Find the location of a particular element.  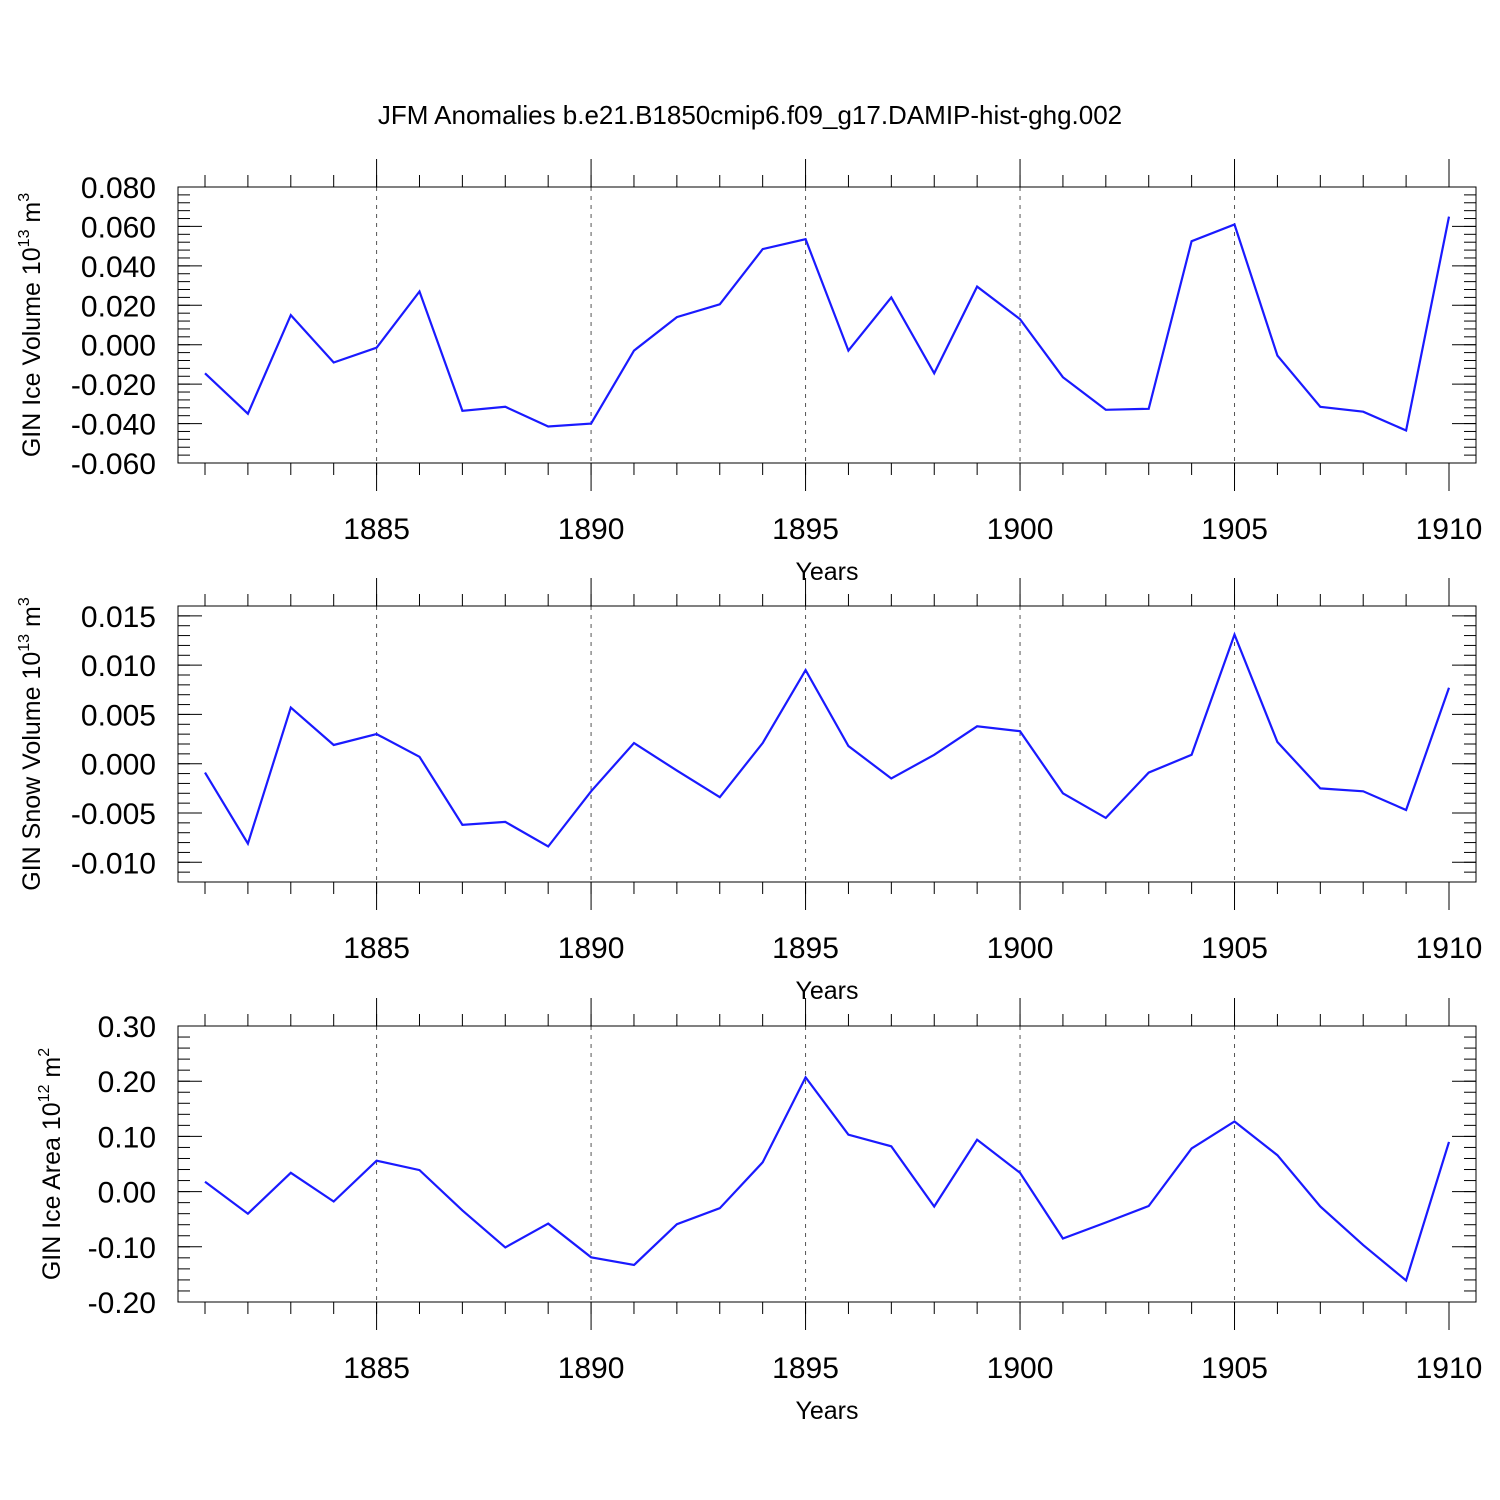

y-axis-title: GIN Ice Volume 1013 m3 is located at coordinates (31, 325).